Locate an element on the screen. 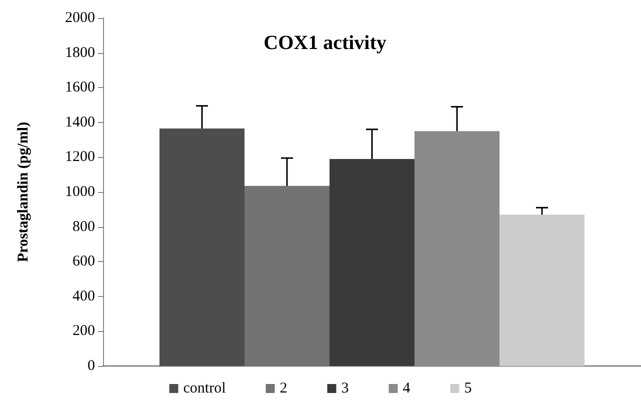 The image size is (641, 403). legend-label: 4 is located at coordinates (406, 388).